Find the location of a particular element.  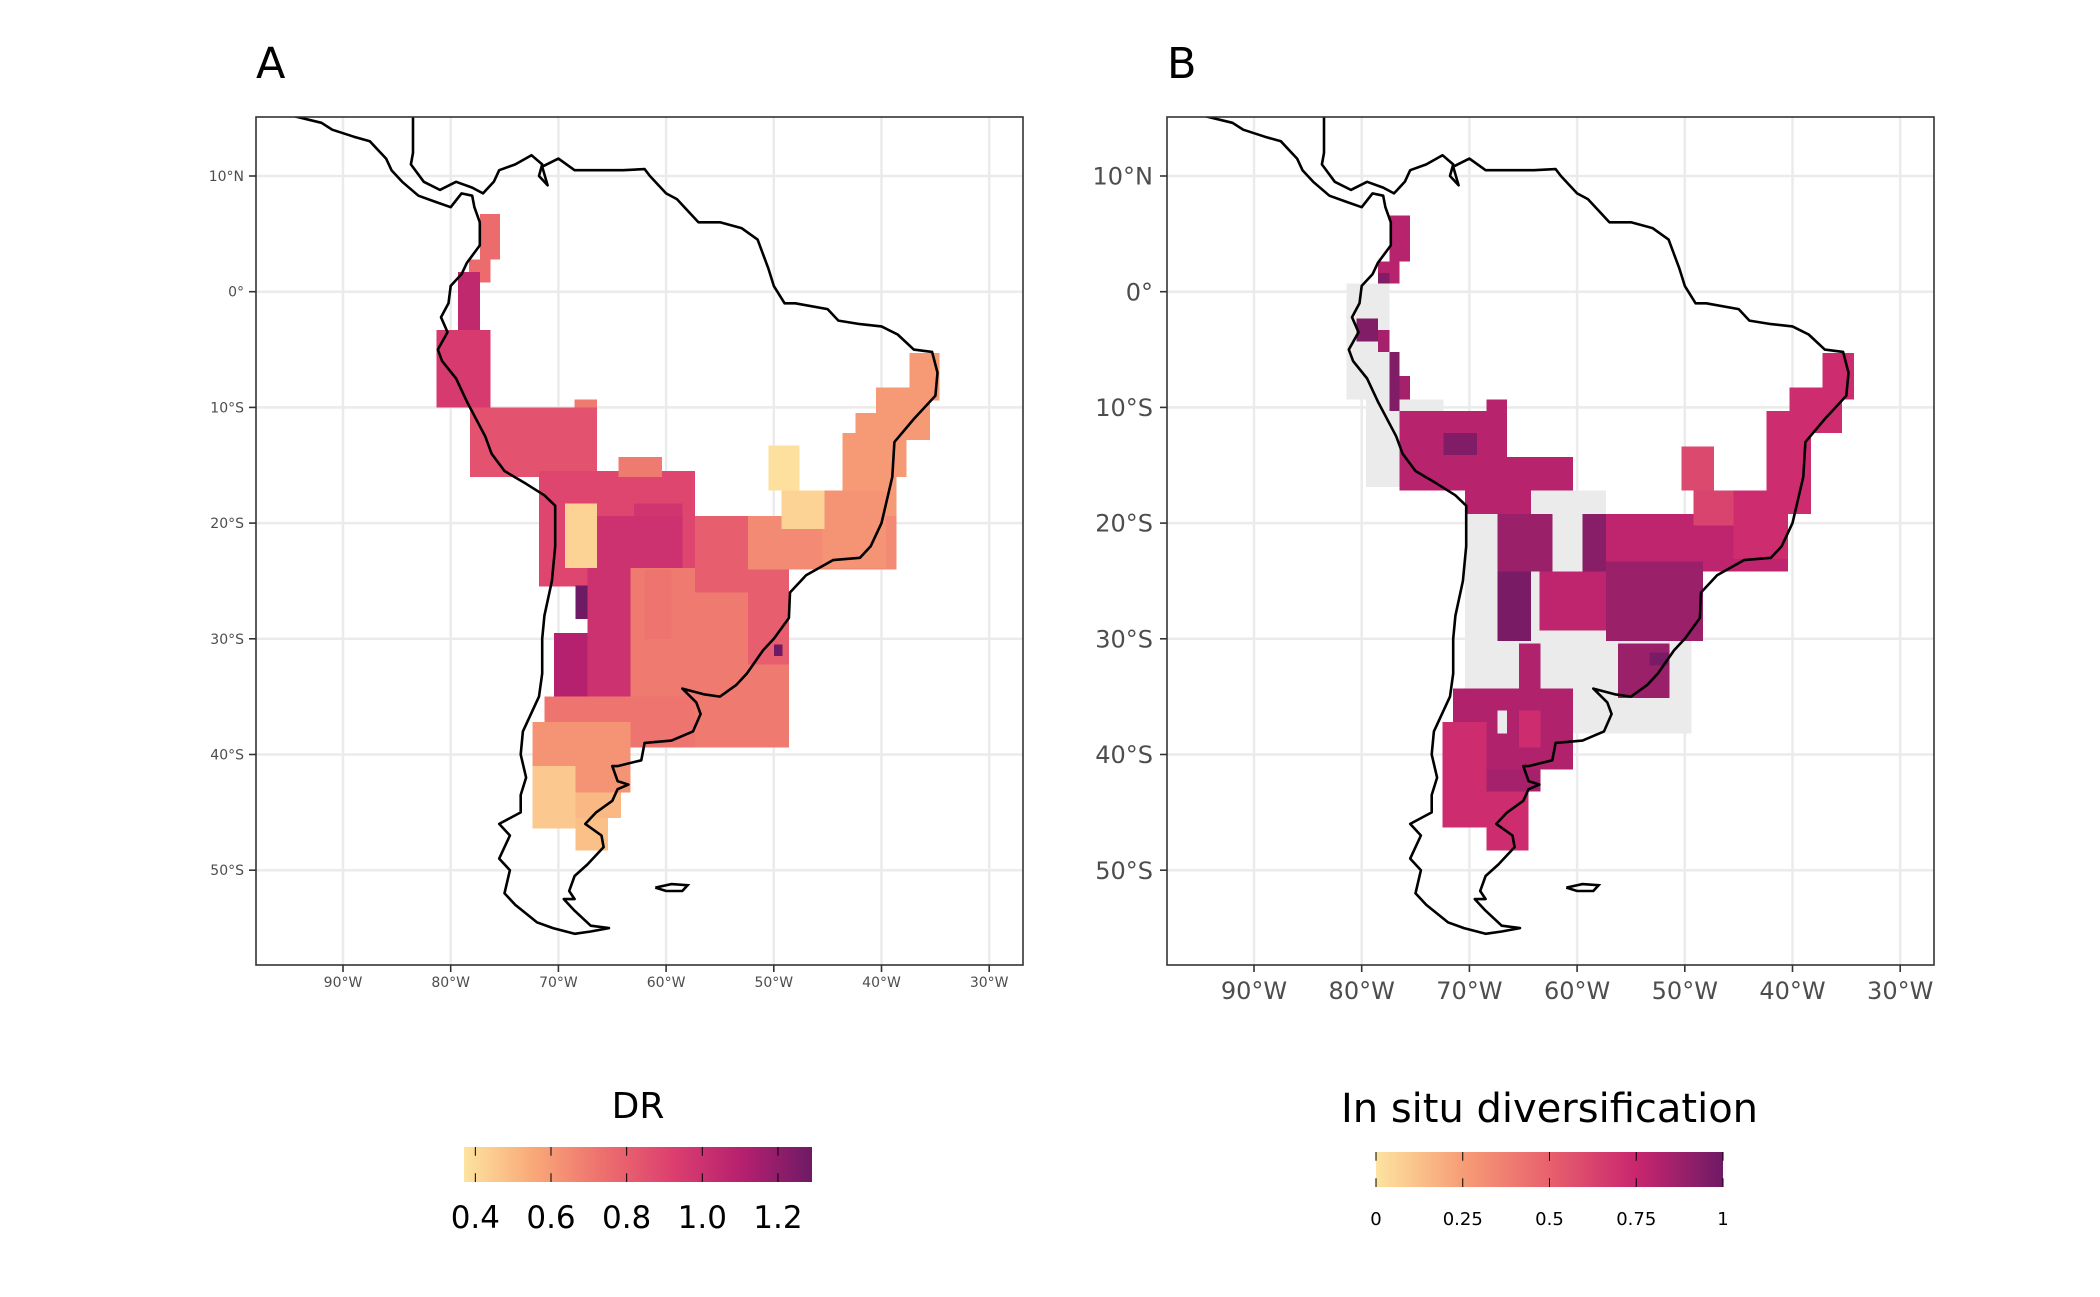

panel-label: B is located at coordinates (1182, 64).